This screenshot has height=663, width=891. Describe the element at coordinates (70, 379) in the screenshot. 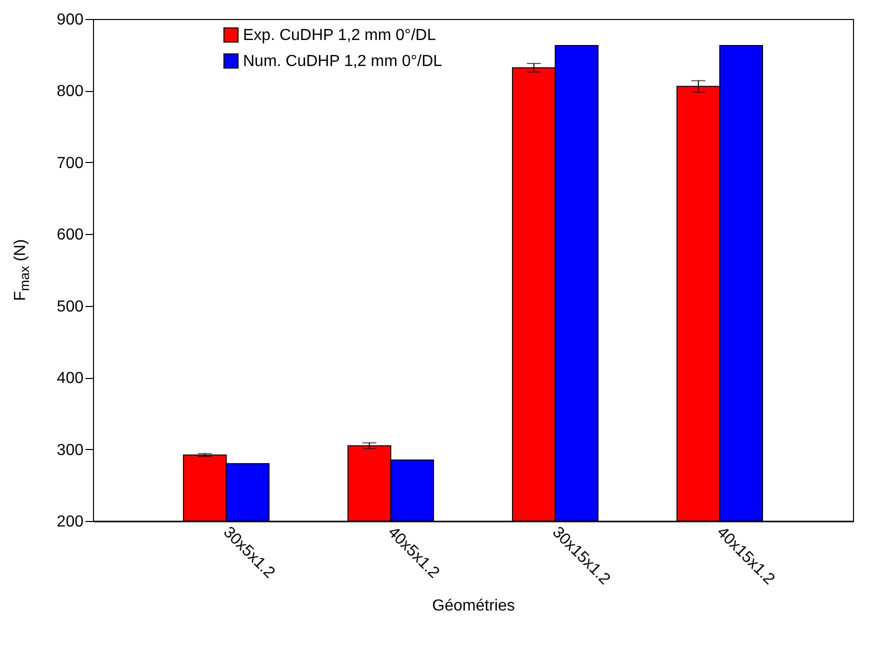

I see `y-tick-label: 400` at that location.